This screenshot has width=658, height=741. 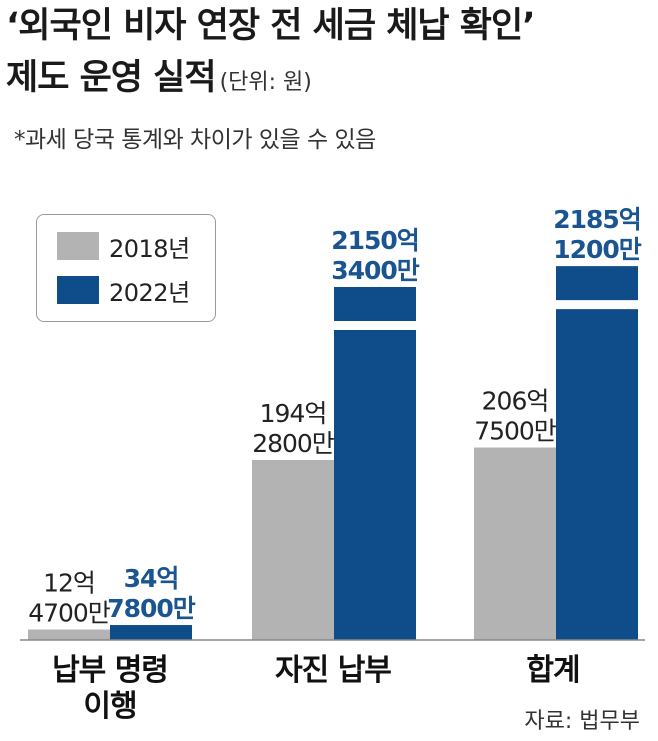 What do you see at coordinates (69, 613) in the screenshot?
I see `data-label-2018년-0-1: 4700만` at bounding box center [69, 613].